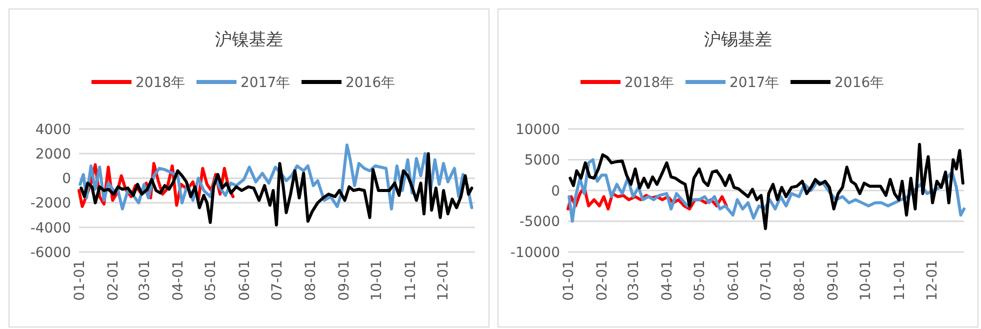  I want to click on chart-title: 沪镍基差, so click(249, 40).